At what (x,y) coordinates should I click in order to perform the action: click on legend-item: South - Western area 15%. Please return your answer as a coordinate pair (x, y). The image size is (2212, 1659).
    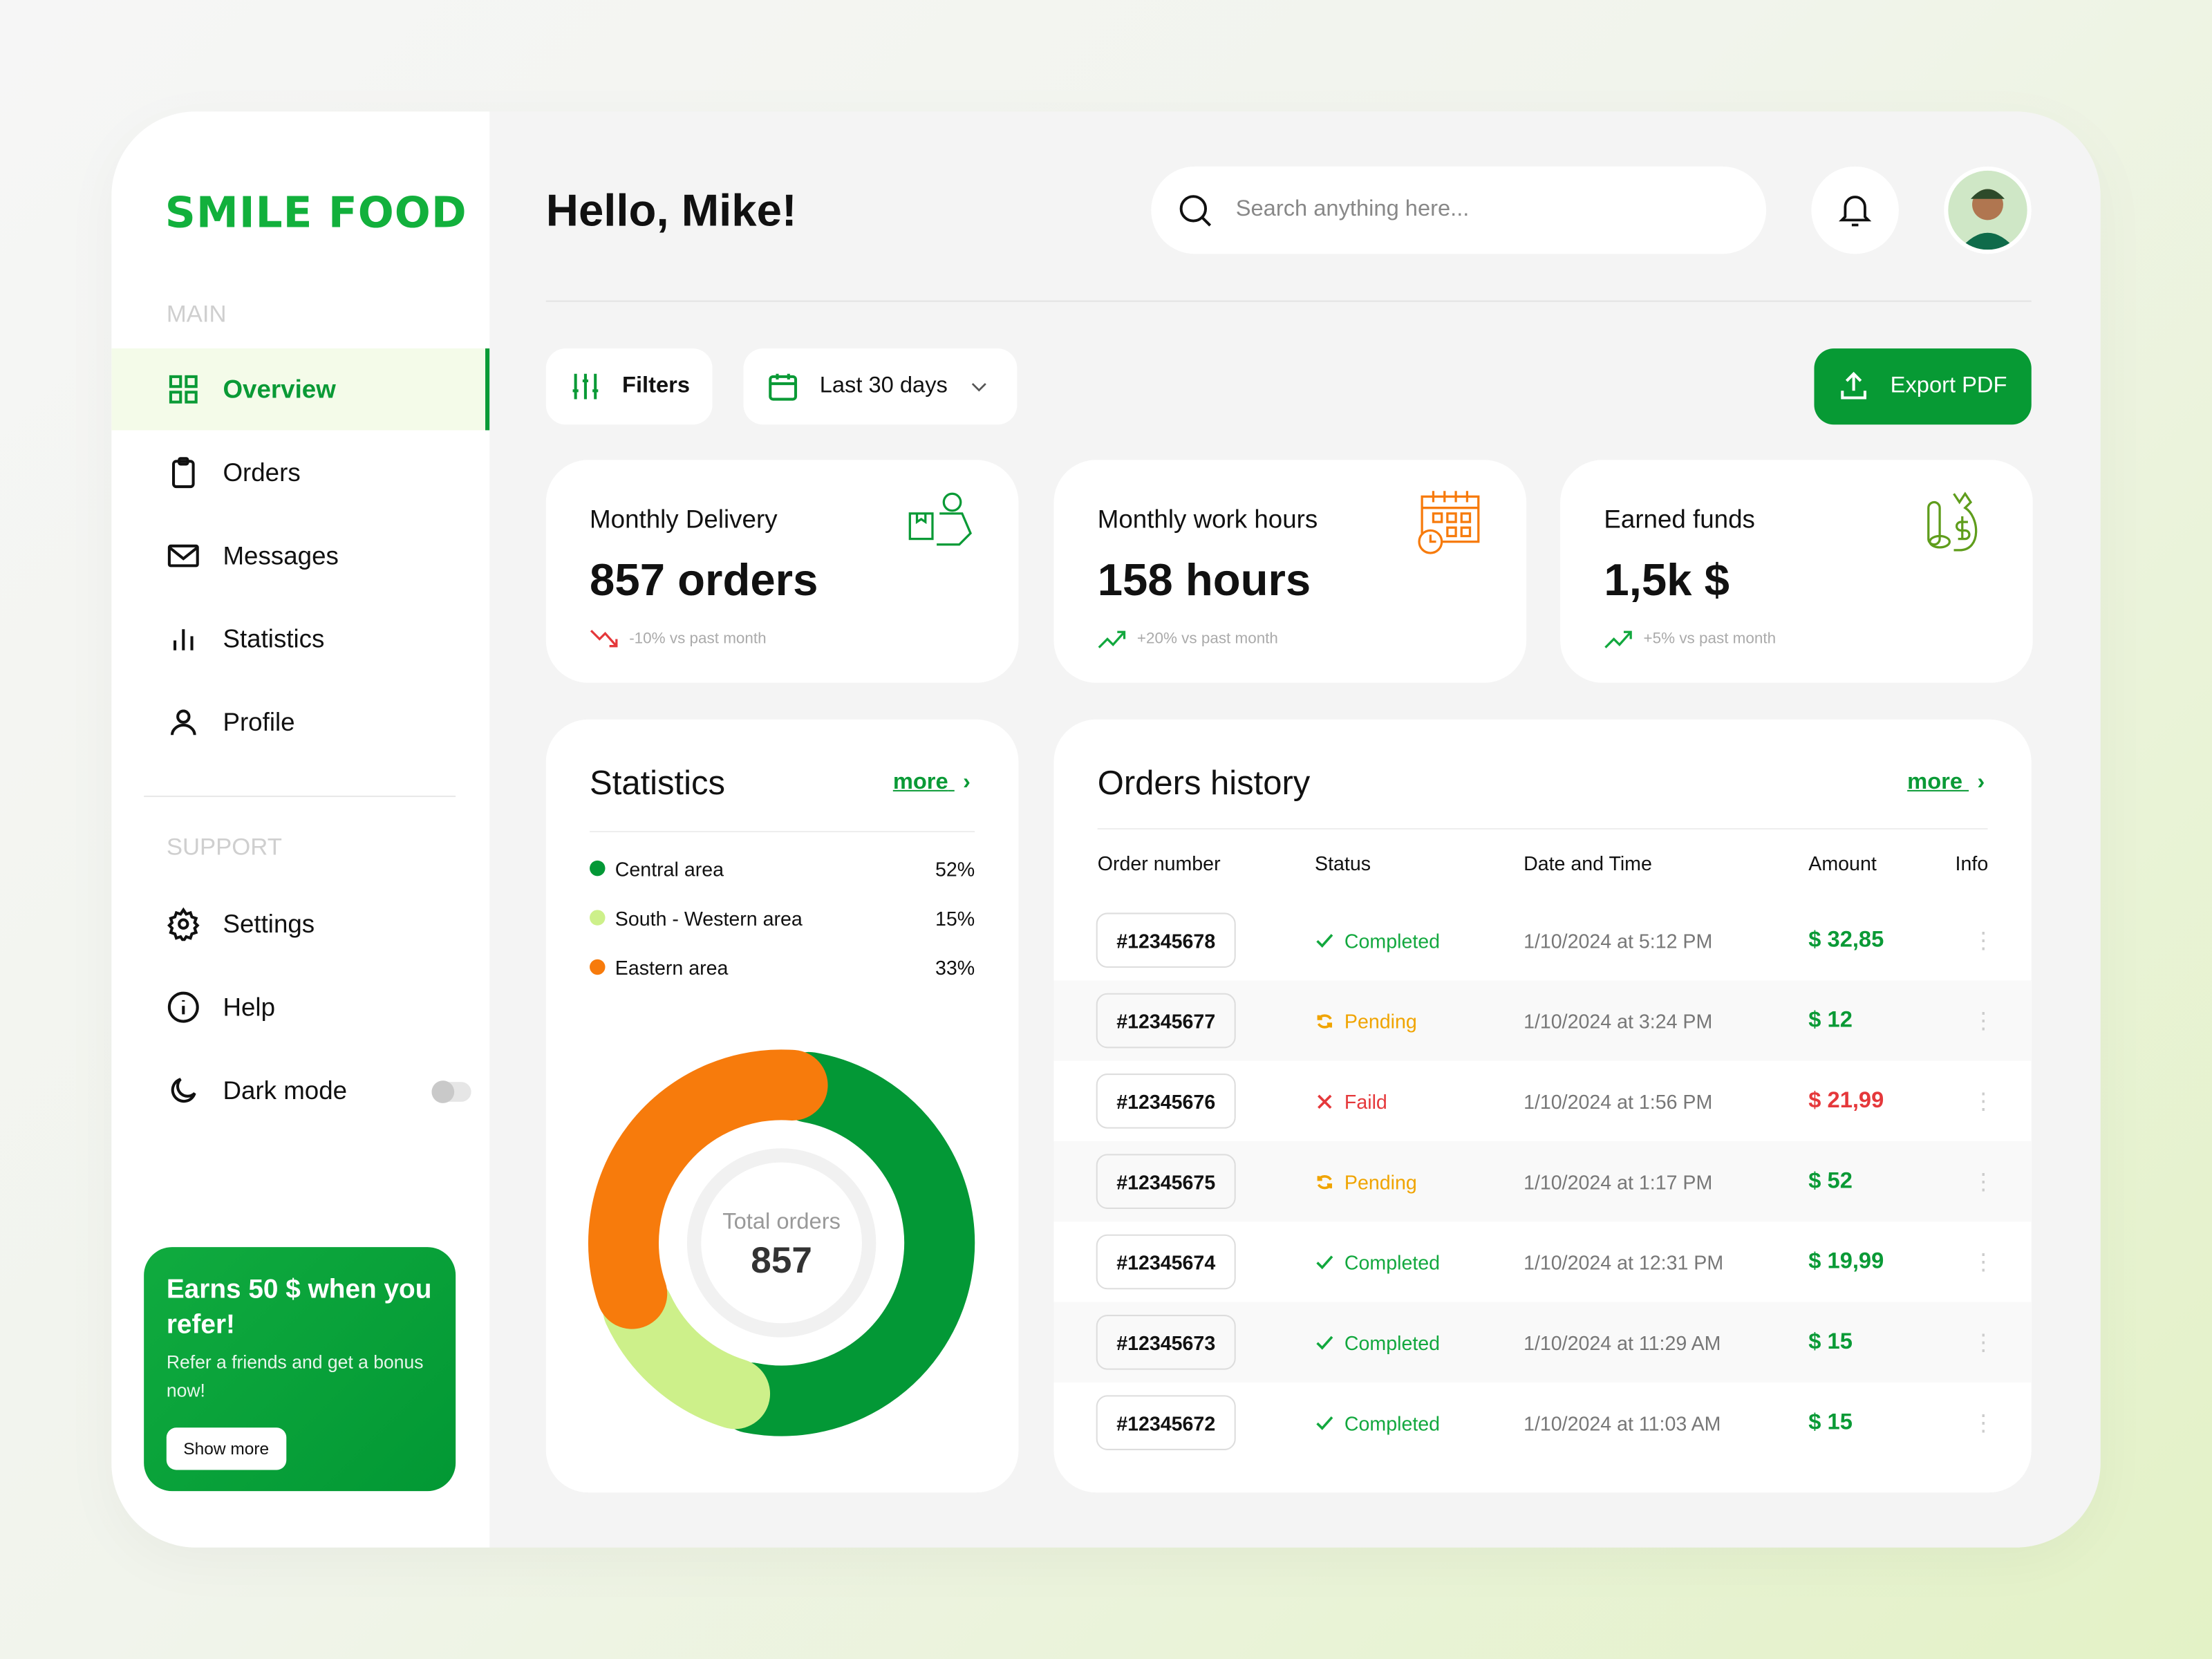
    Looking at the image, I should click on (782, 917).